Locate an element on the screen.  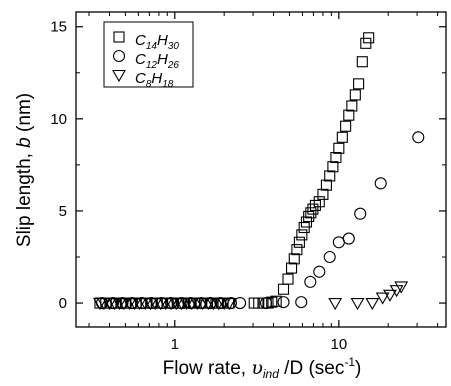
y-tick-label-1: 0 is located at coordinates (63, 303).